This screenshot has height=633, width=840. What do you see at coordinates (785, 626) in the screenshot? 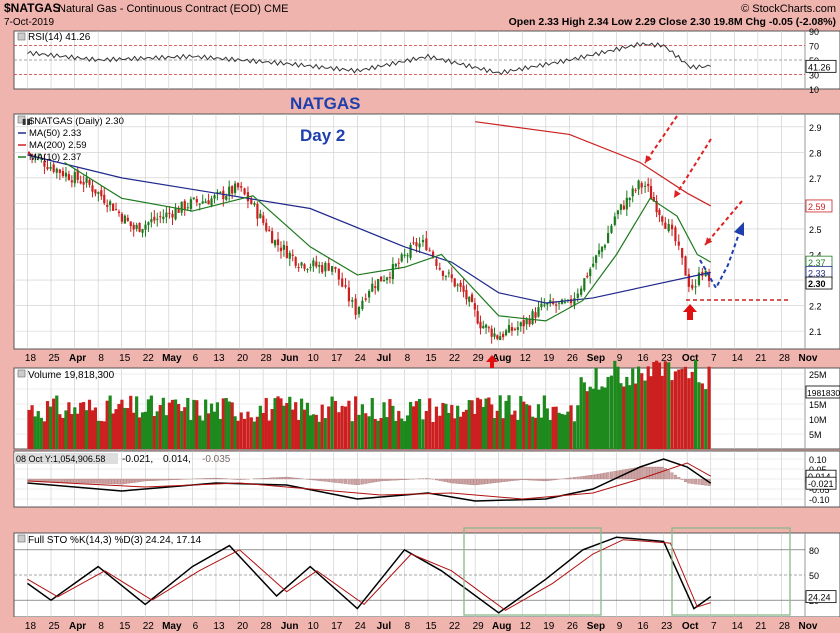
I see `x-tick-label: 28` at bounding box center [785, 626].